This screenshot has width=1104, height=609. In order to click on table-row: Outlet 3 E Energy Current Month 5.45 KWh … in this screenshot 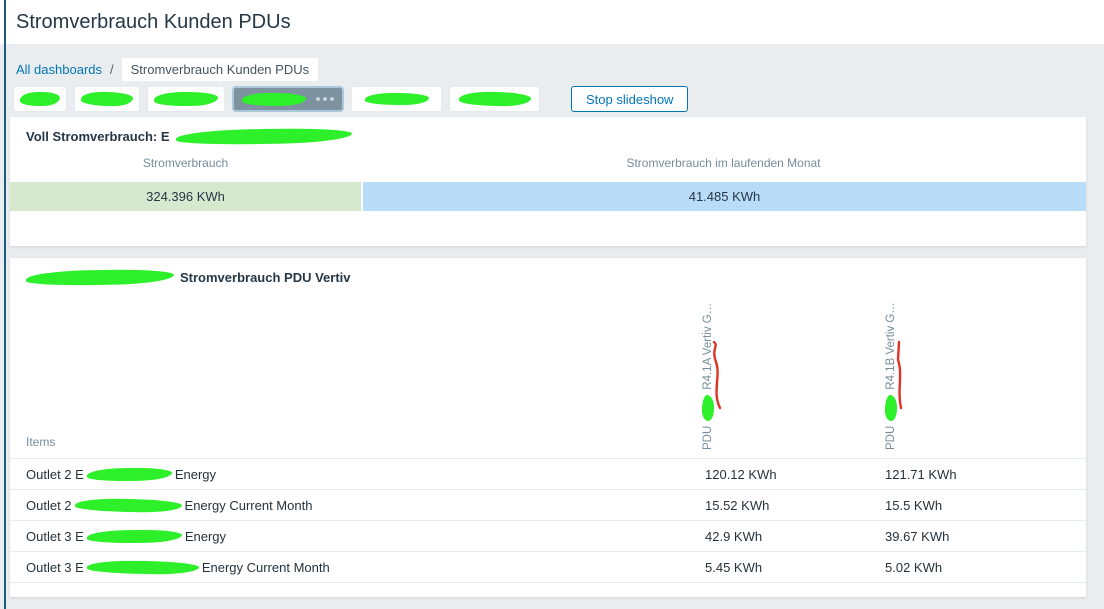, I will do `click(548, 566)`.